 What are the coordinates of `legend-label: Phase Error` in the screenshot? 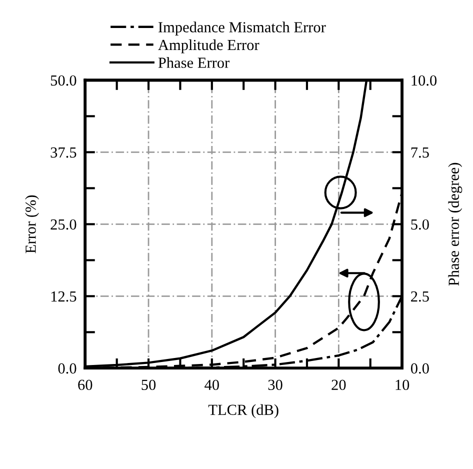 It's located at (194, 62).